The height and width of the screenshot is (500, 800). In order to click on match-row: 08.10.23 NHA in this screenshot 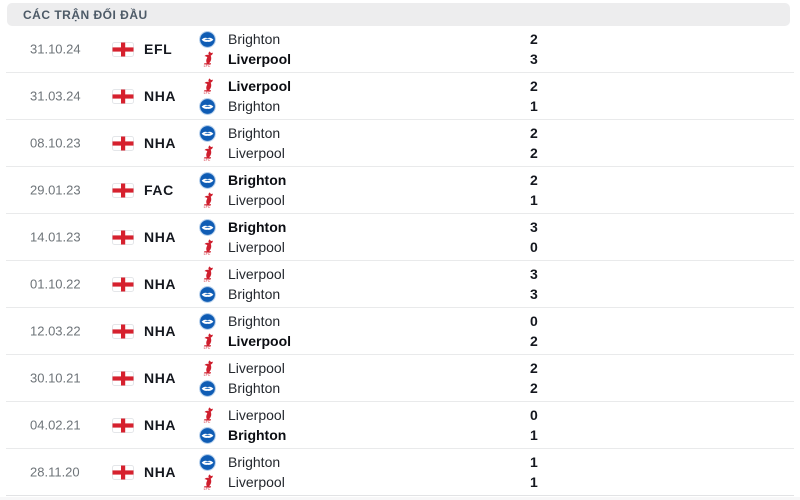, I will do `click(400, 143)`.